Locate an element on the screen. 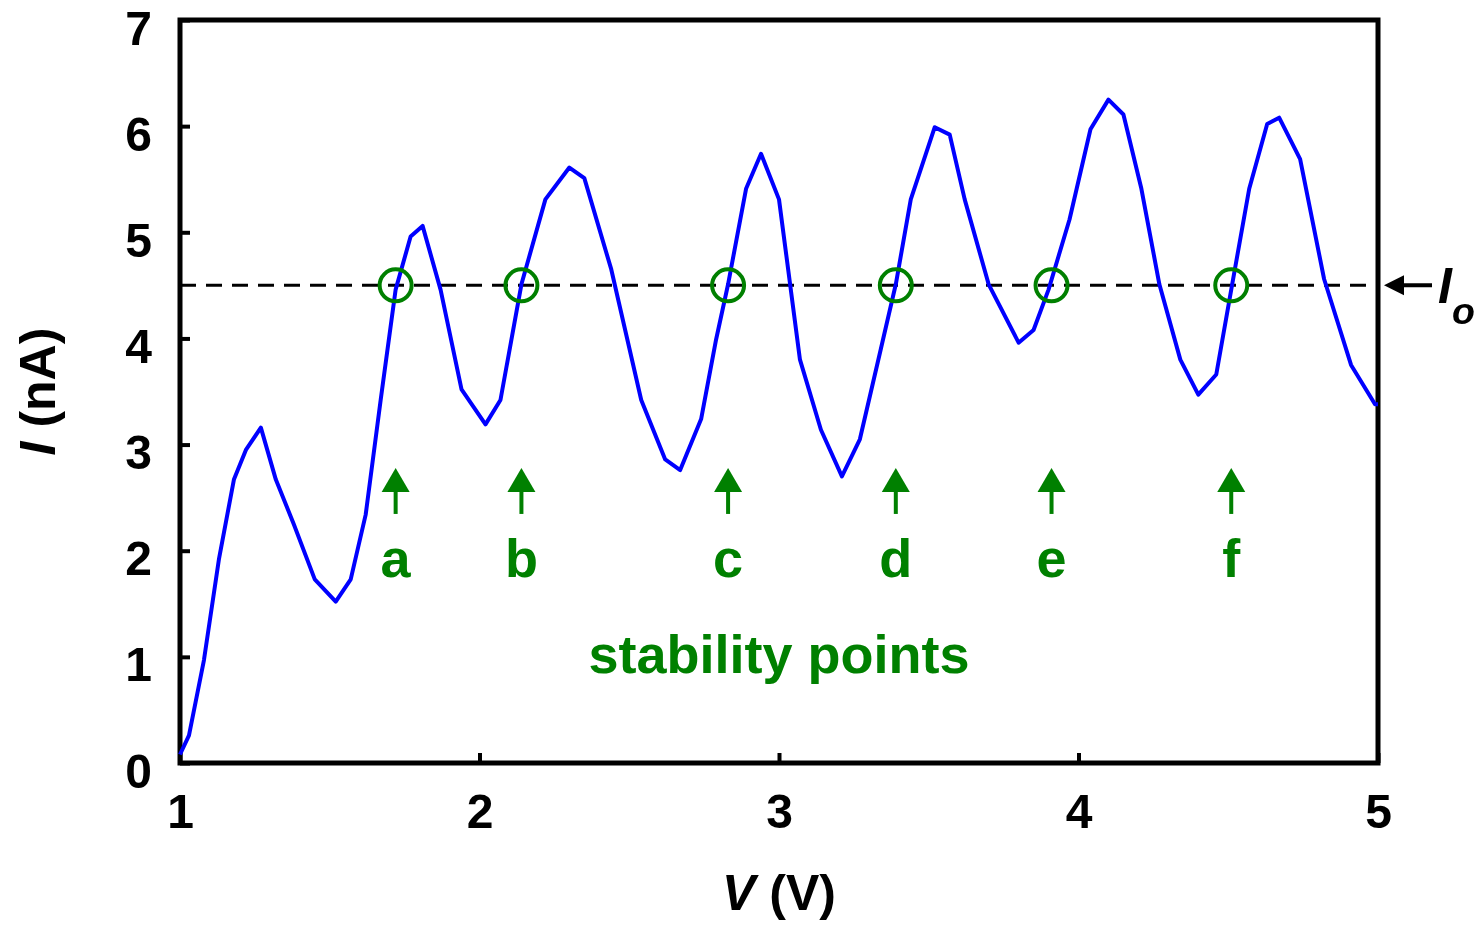  annotation: b is located at coordinates (521, 557).